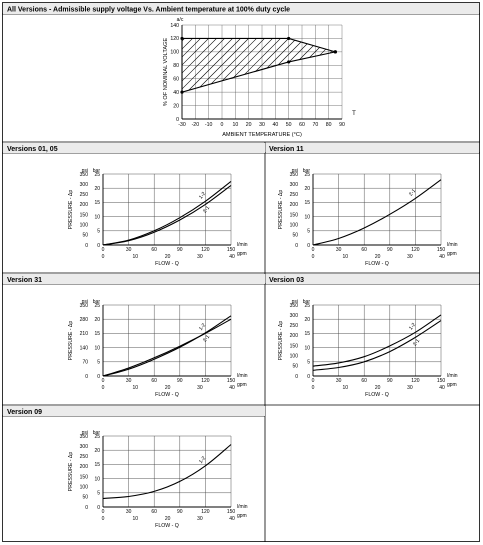 The height and width of the screenshot is (545, 483). What do you see at coordinates (84, 185) in the screenshot?
I see `chart-1-y-tick-psi-6: 300` at bounding box center [84, 185].